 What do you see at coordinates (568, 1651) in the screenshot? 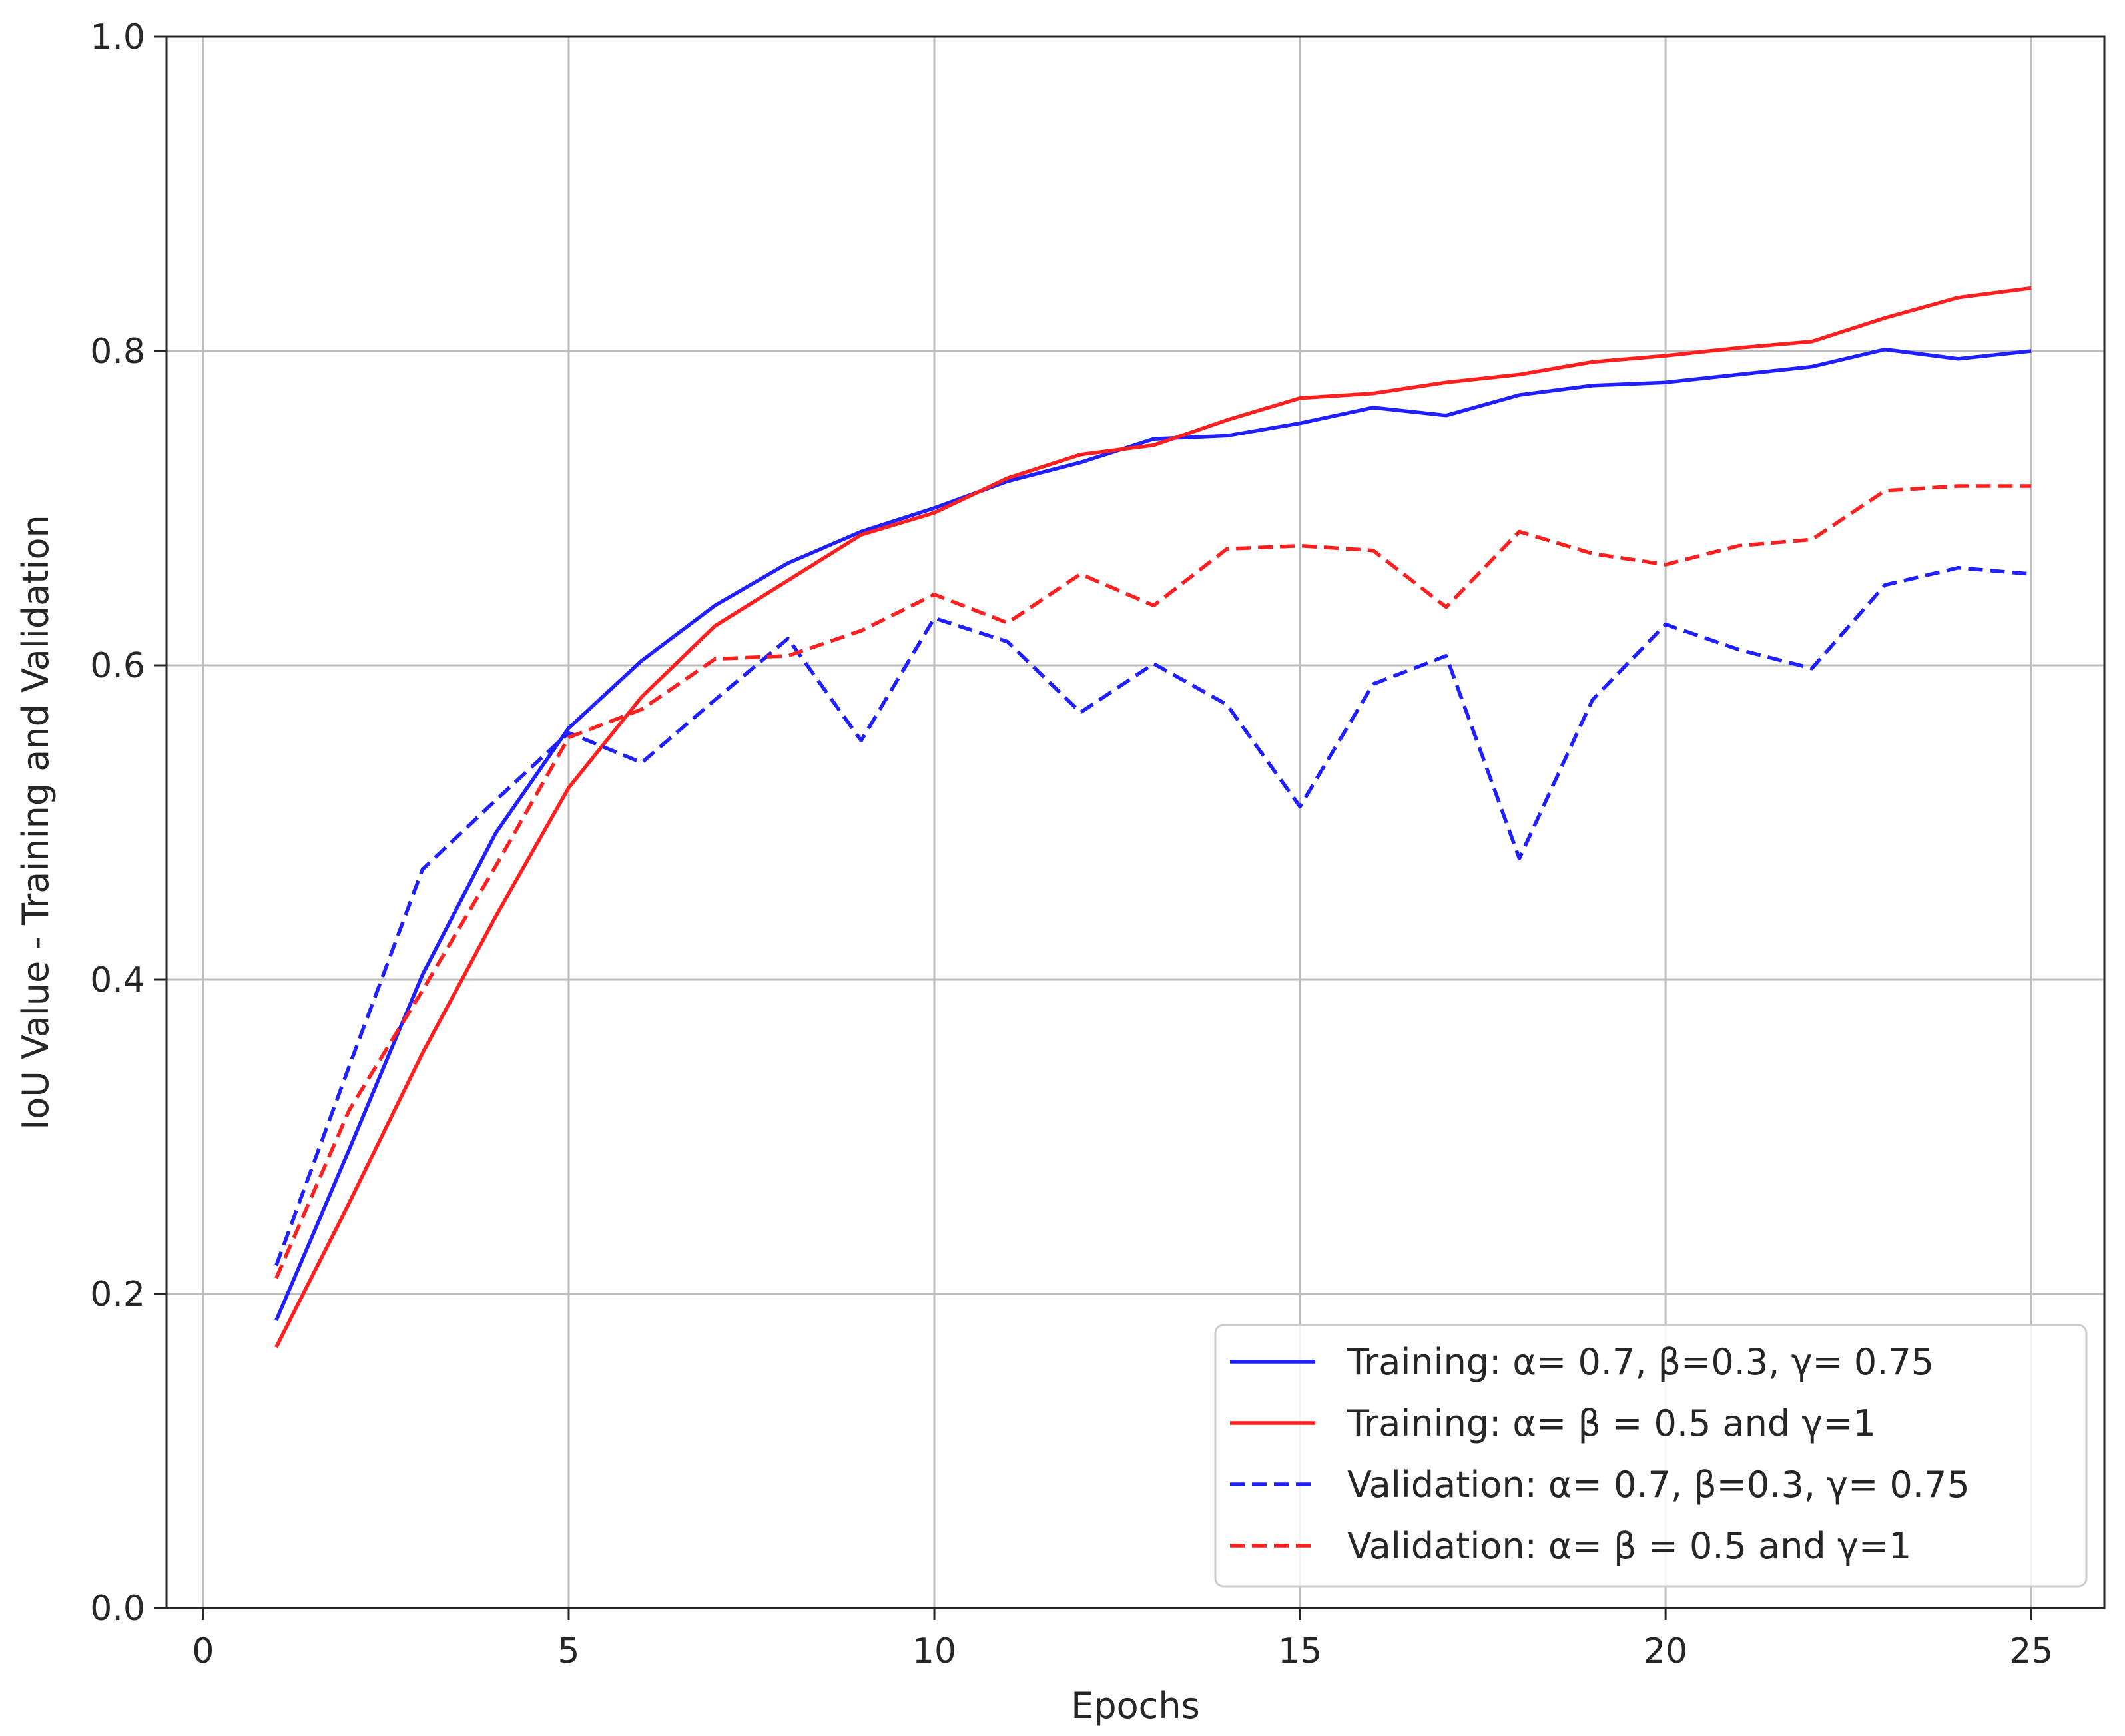
I see `x-tick-label: 5` at bounding box center [568, 1651].